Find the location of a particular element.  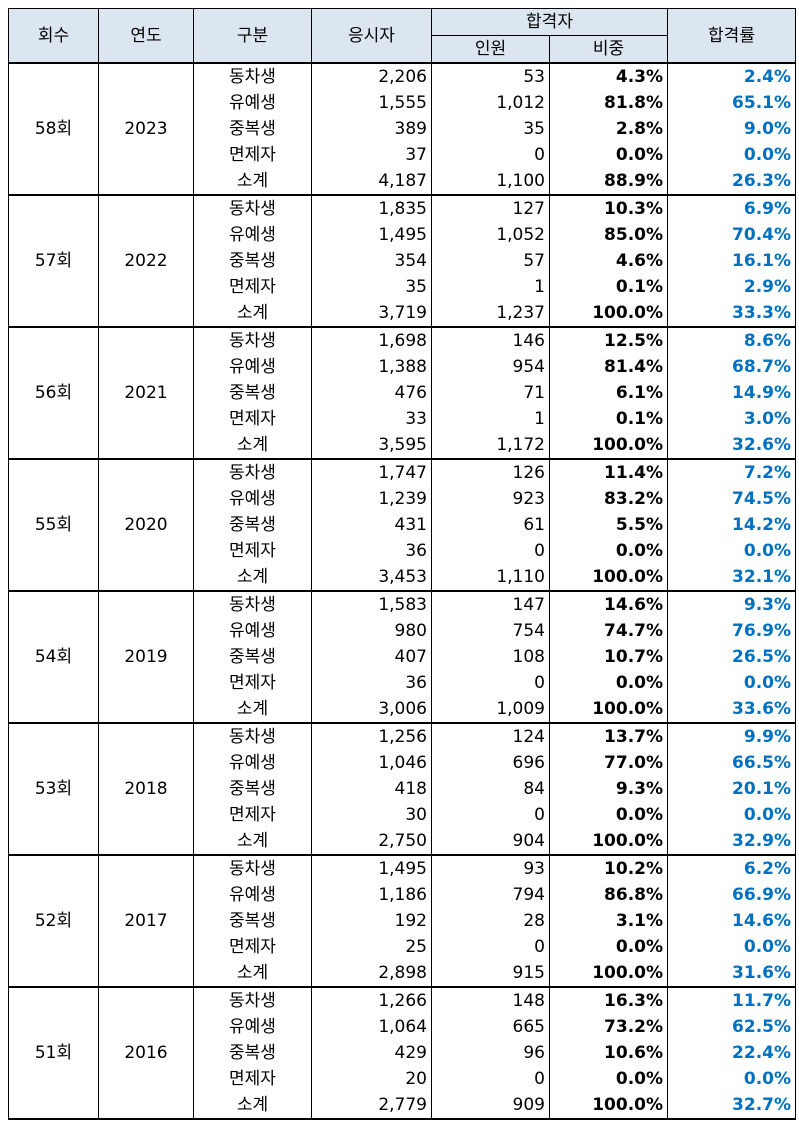

year-cell: 2018 is located at coordinates (146, 789).